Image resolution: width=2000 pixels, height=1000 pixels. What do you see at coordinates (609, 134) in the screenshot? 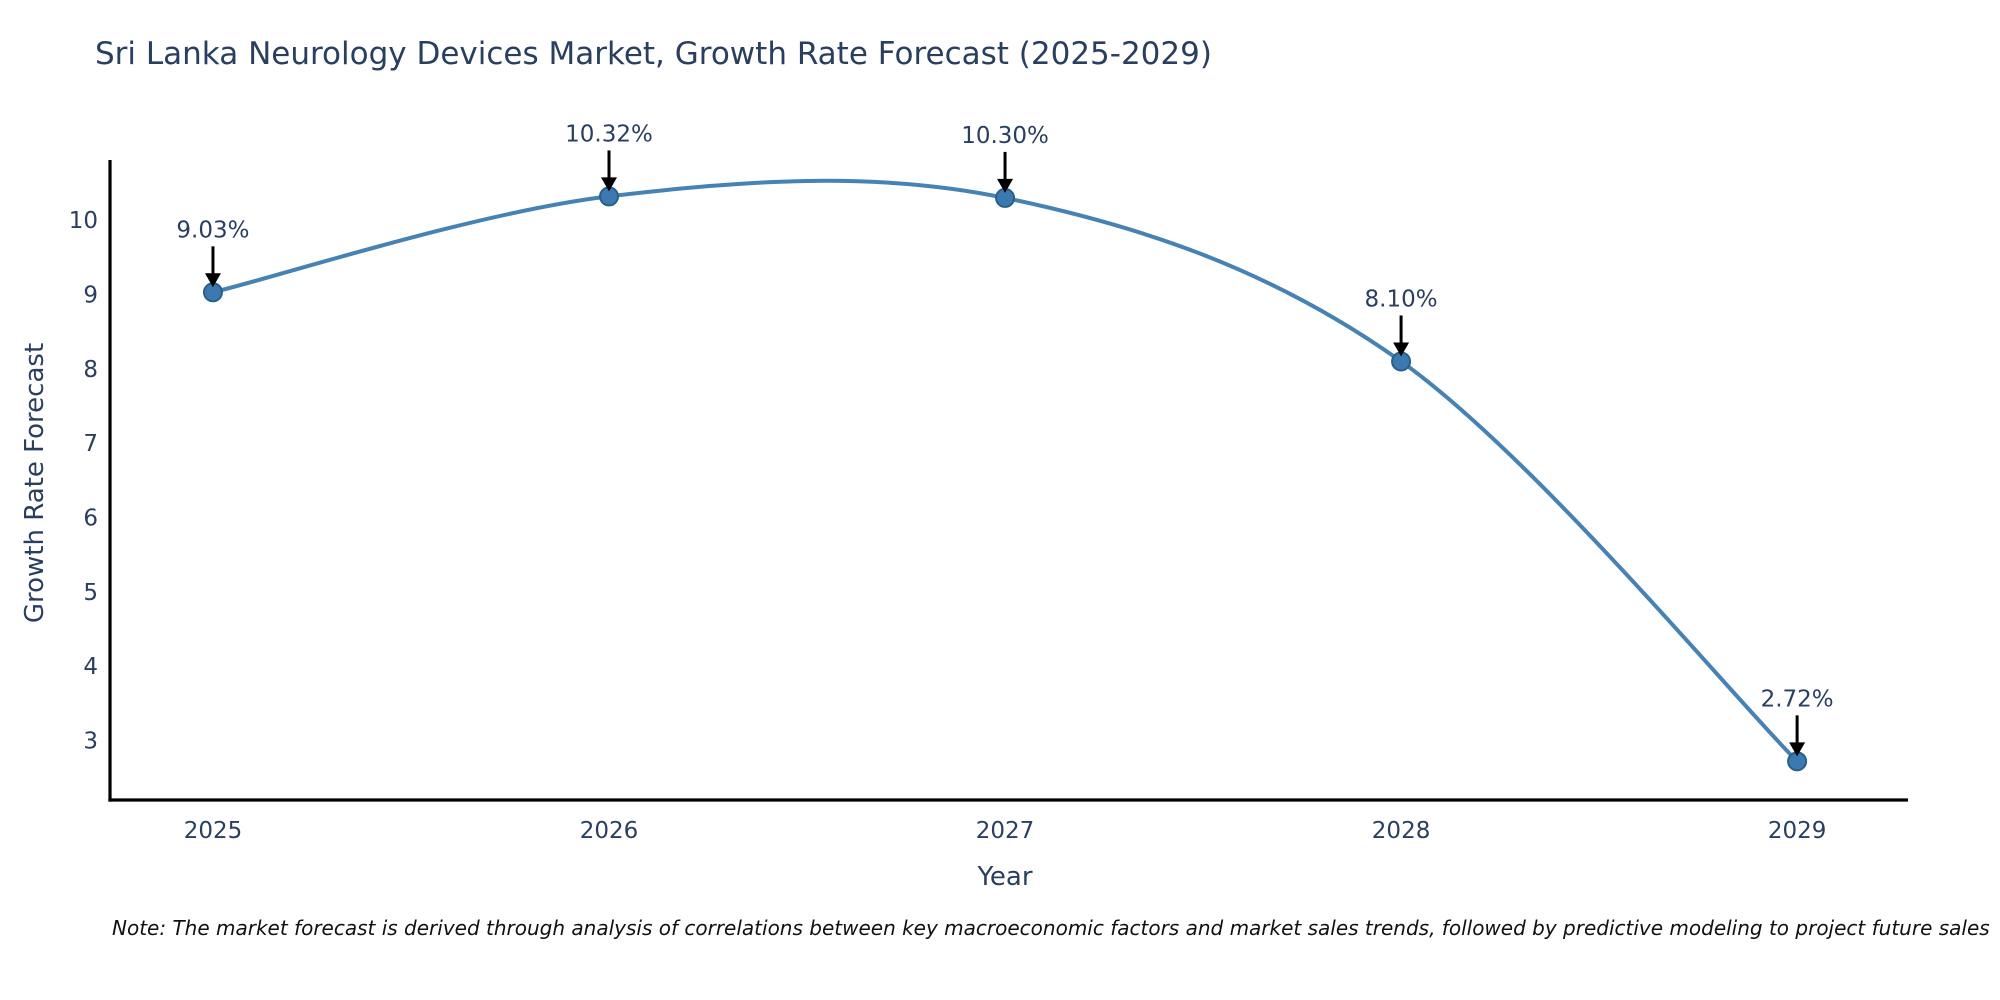
I see `annotation-label: 10.32%` at bounding box center [609, 134].